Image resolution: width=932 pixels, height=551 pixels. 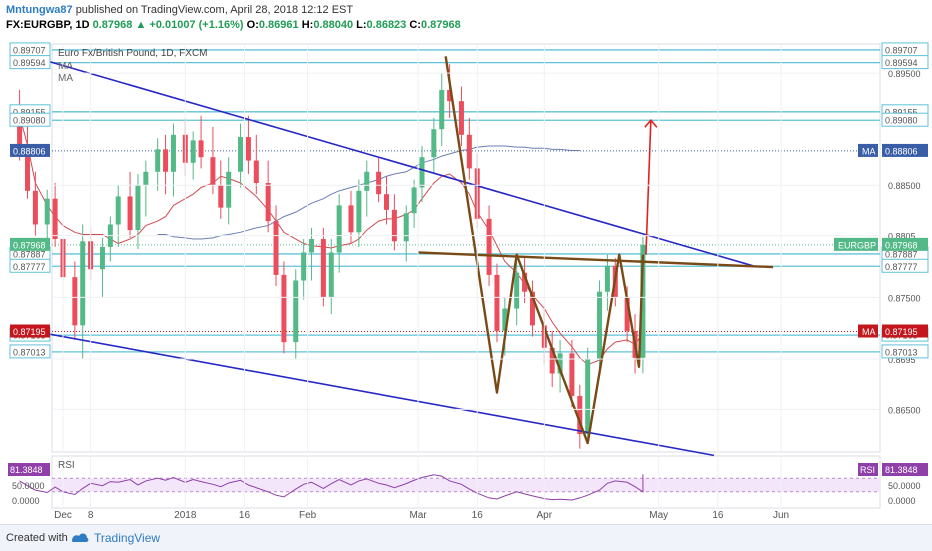 I want to click on left-marker-value: 0.87195, so click(x=29, y=332).